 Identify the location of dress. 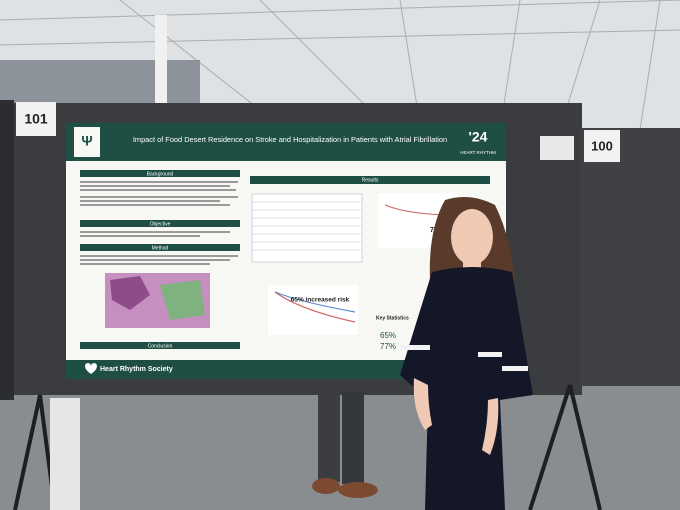
(466, 388).